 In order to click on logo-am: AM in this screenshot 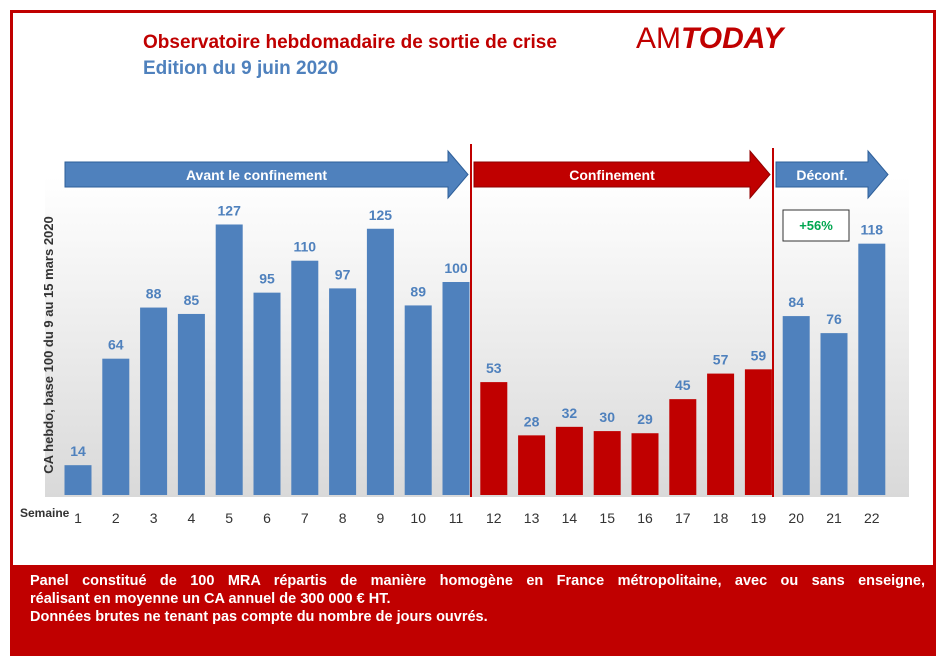, I will do `click(658, 38)`.